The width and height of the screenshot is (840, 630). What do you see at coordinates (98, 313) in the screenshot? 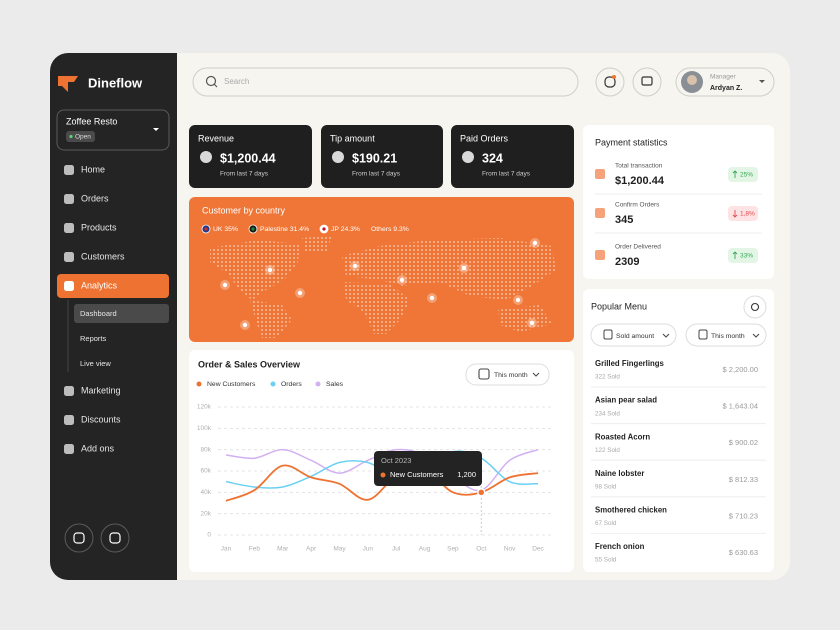
I see `subnav-item: Dashboard` at bounding box center [98, 313].